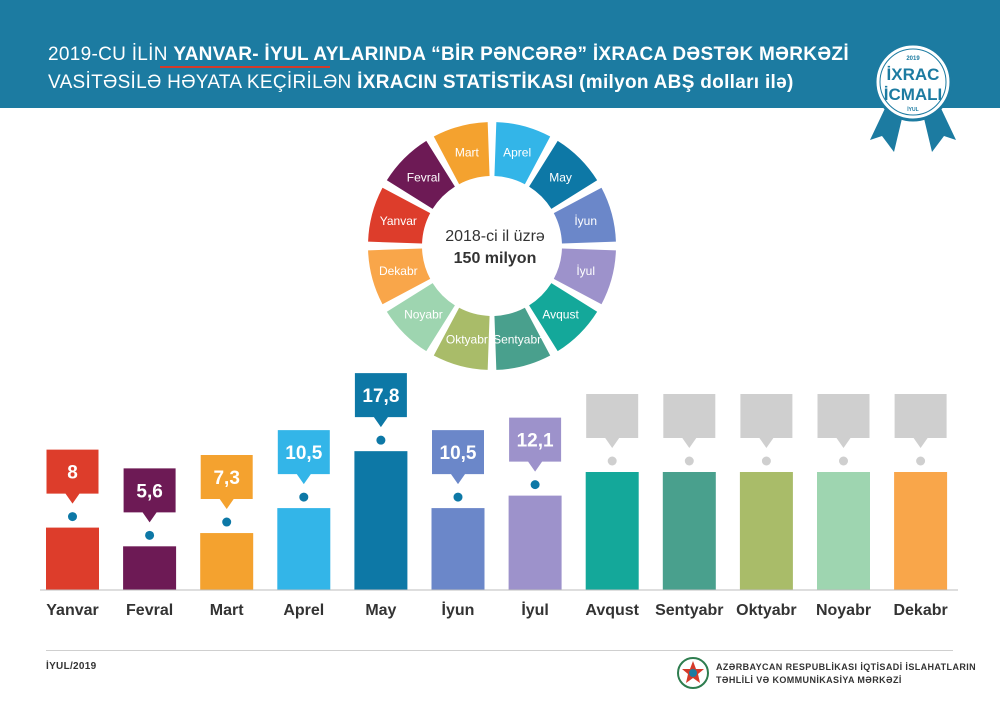 Image resolution: width=1000 pixels, height=707 pixels. What do you see at coordinates (149, 491) in the screenshot?
I see `value-label-2: 5,6` at bounding box center [149, 491].